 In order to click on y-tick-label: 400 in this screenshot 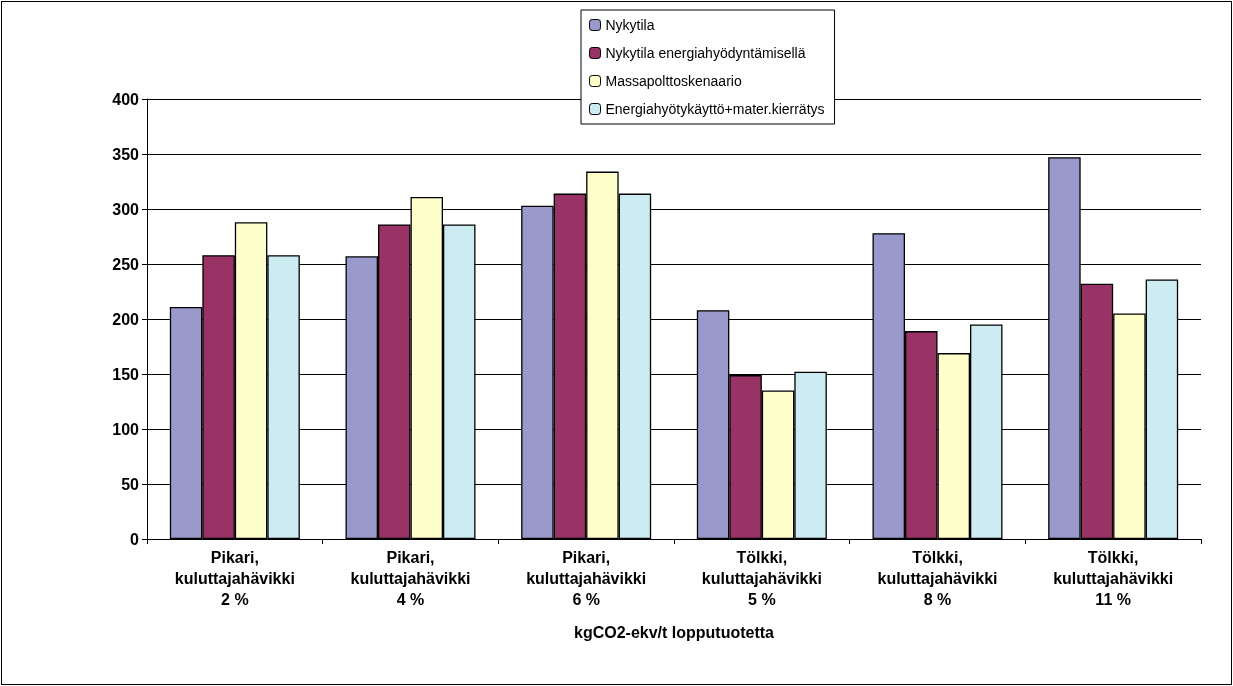, I will do `click(126, 99)`.